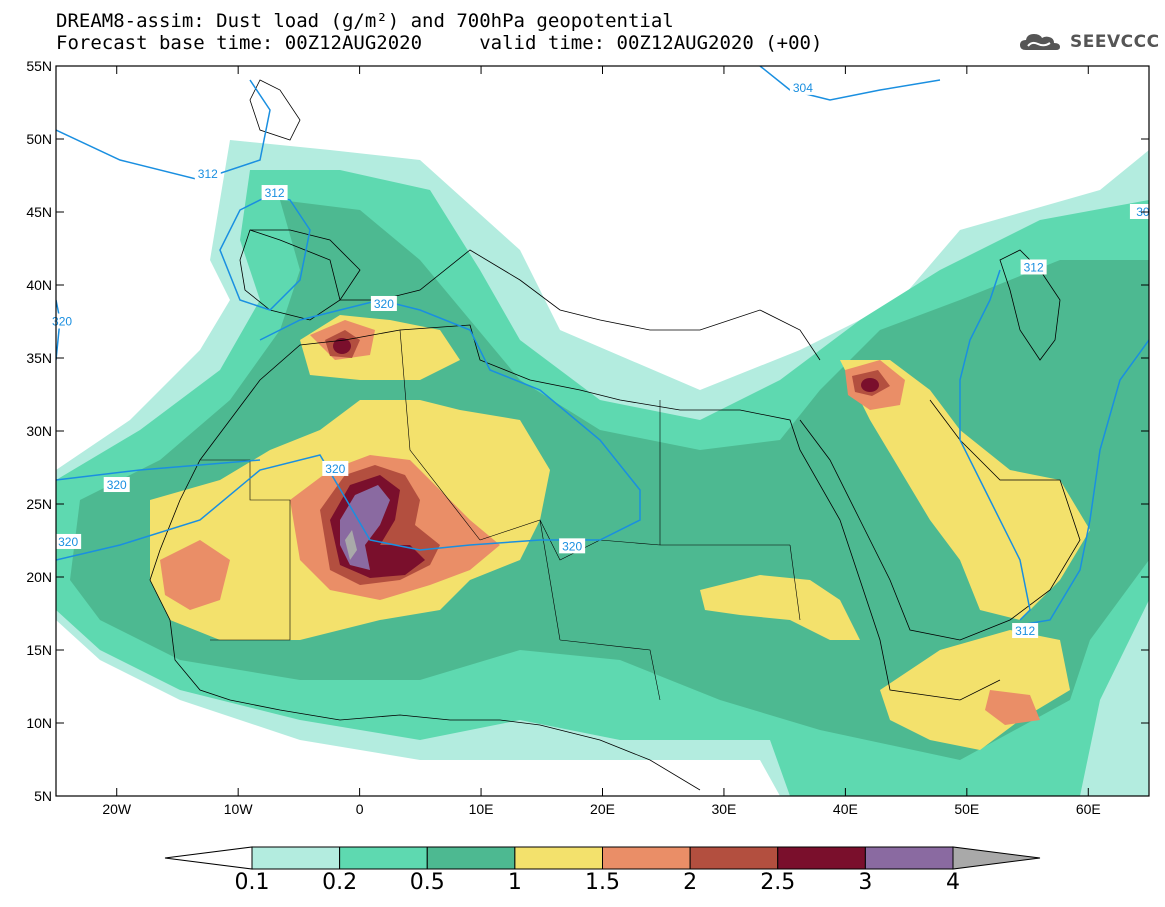 This screenshot has width=1165, height=907. I want to click on colorbar-tick-label: 1.5, so click(602, 882).